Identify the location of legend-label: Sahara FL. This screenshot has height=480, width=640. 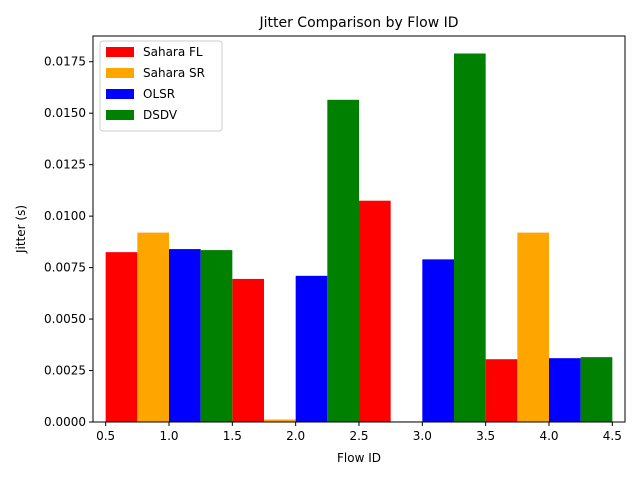
(173, 52).